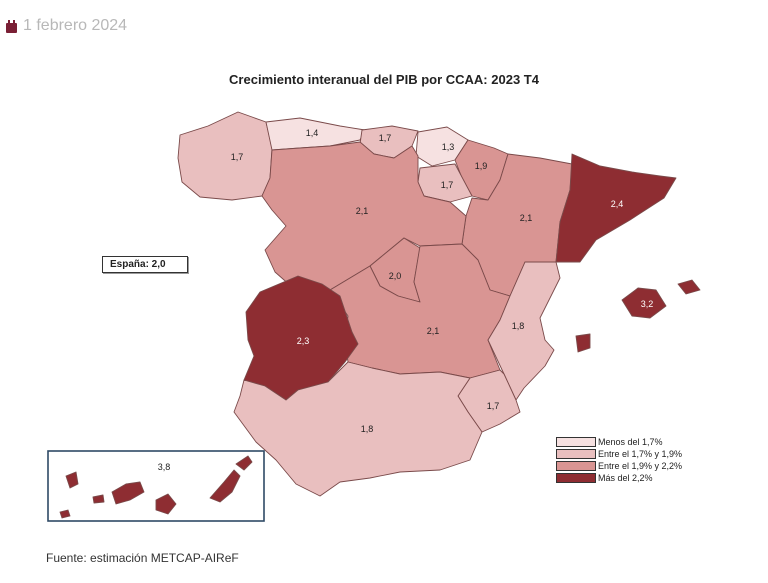 This screenshot has height=583, width=768. Describe the element at coordinates (447, 185) in the screenshot. I see `value-la-rioja: 1,7` at that location.